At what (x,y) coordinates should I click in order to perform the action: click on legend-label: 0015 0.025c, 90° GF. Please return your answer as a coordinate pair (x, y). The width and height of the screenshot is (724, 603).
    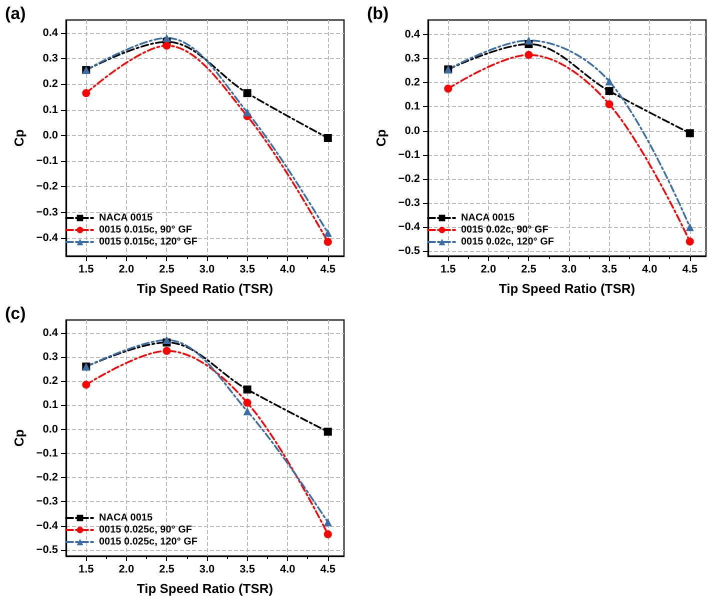
    Looking at the image, I should click on (145, 530).